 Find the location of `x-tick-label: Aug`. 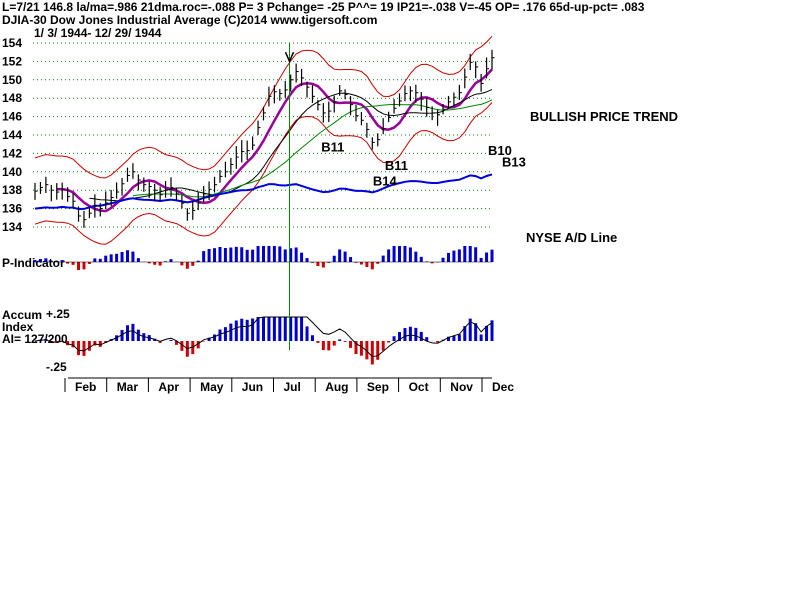

x-tick-label: Aug is located at coordinates (336, 387).